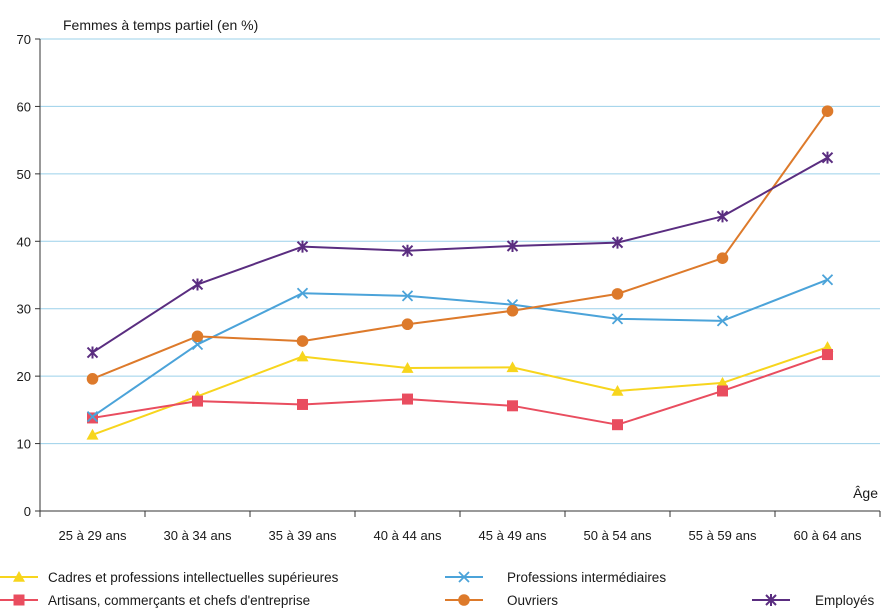  Describe the element at coordinates (24, 174) in the screenshot. I see `y-tick-label: 50` at that location.